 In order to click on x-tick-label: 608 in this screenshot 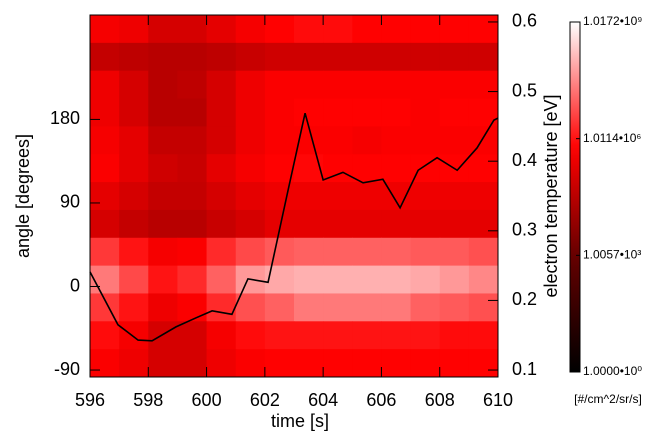, I will do `click(440, 400)`.